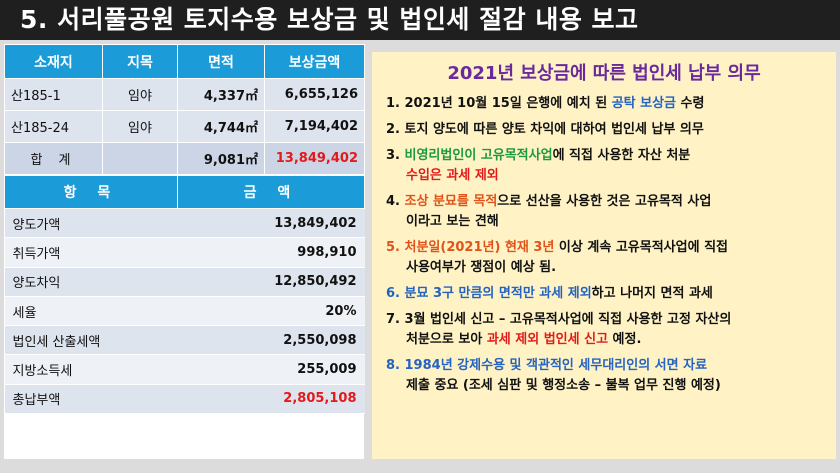 The width and height of the screenshot is (840, 473). What do you see at coordinates (621, 155) in the screenshot?
I see `item-text: 에 직접 사용한 자산 처분` at bounding box center [621, 155].